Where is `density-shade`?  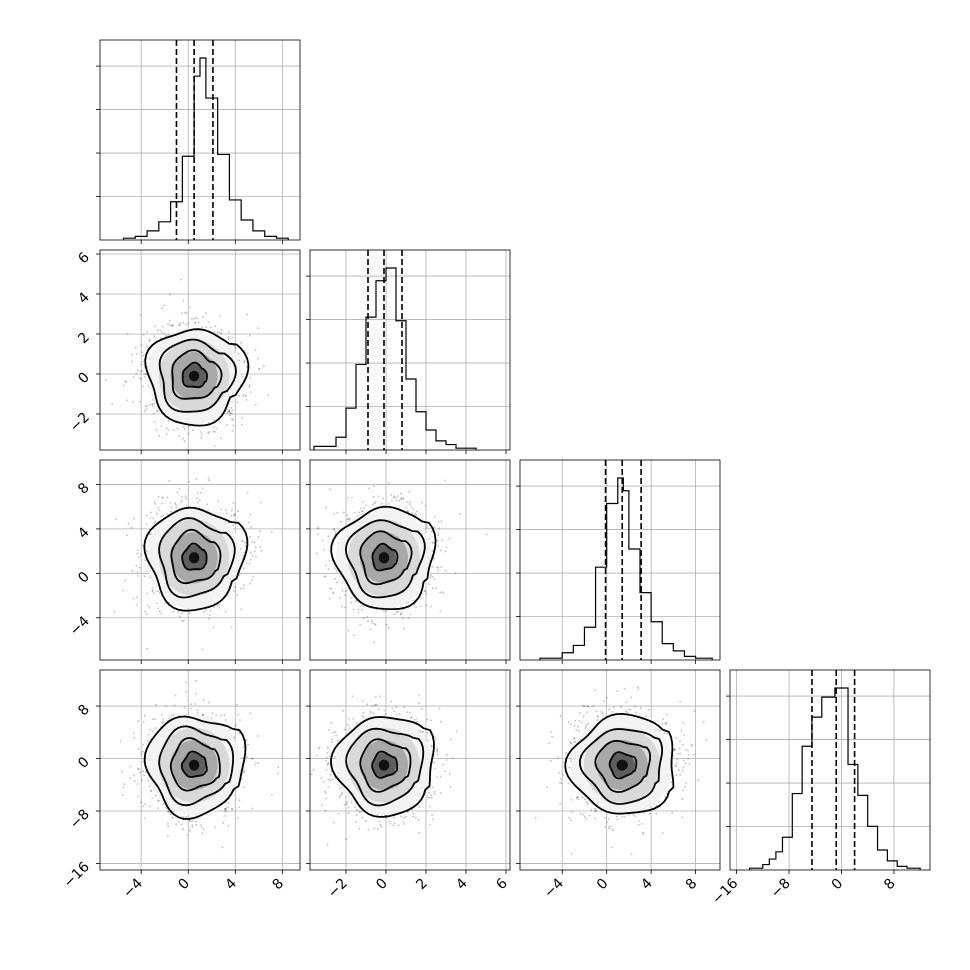 density-shade is located at coordinates (194, 376).